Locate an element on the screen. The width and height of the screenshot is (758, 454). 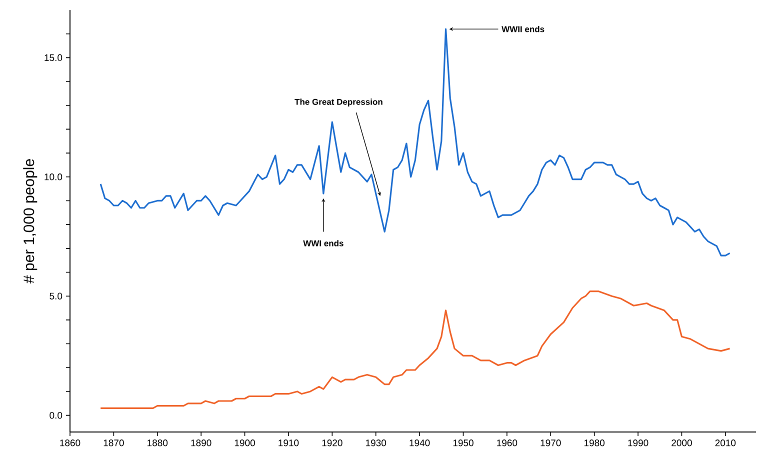
x-tick-label: 1890 is located at coordinates (201, 443).